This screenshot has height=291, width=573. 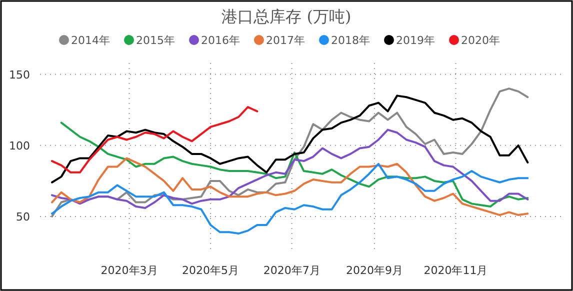 What do you see at coordinates (291, 270) in the screenshot?
I see `x-tick-label: 2020年7月` at bounding box center [291, 270].